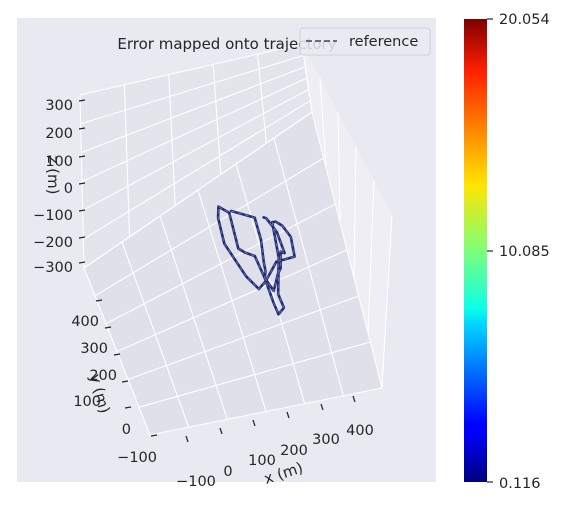 The width and height of the screenshot is (578, 505). I want to click on y-tick-label: 0, so click(126, 430).